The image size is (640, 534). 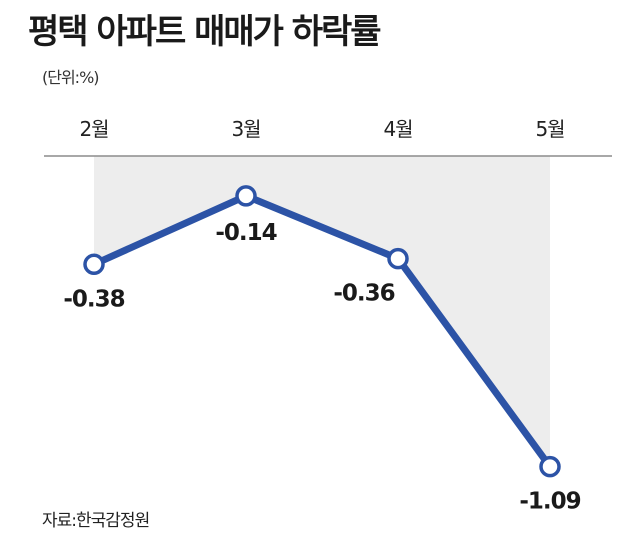 I want to click on x-tick-label: 5월, so click(x=549, y=129).